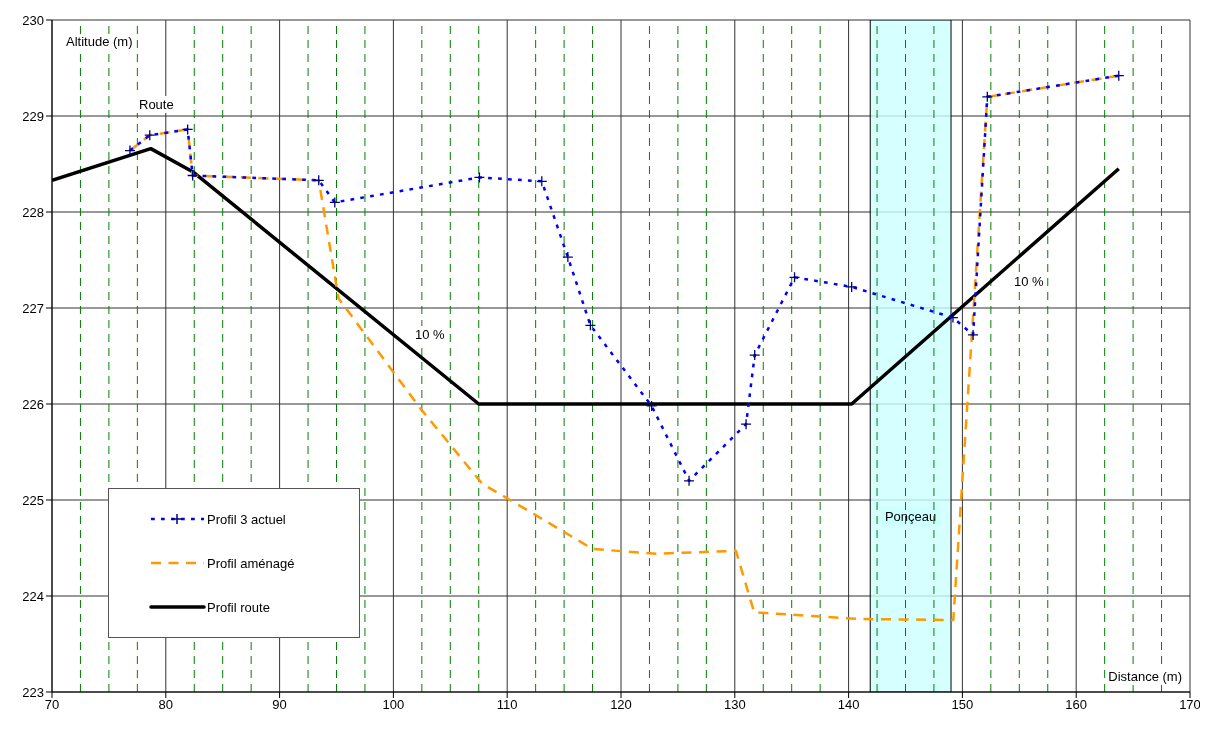  What do you see at coordinates (1145, 676) in the screenshot?
I see `x-axis-title: Distance (m)` at bounding box center [1145, 676].